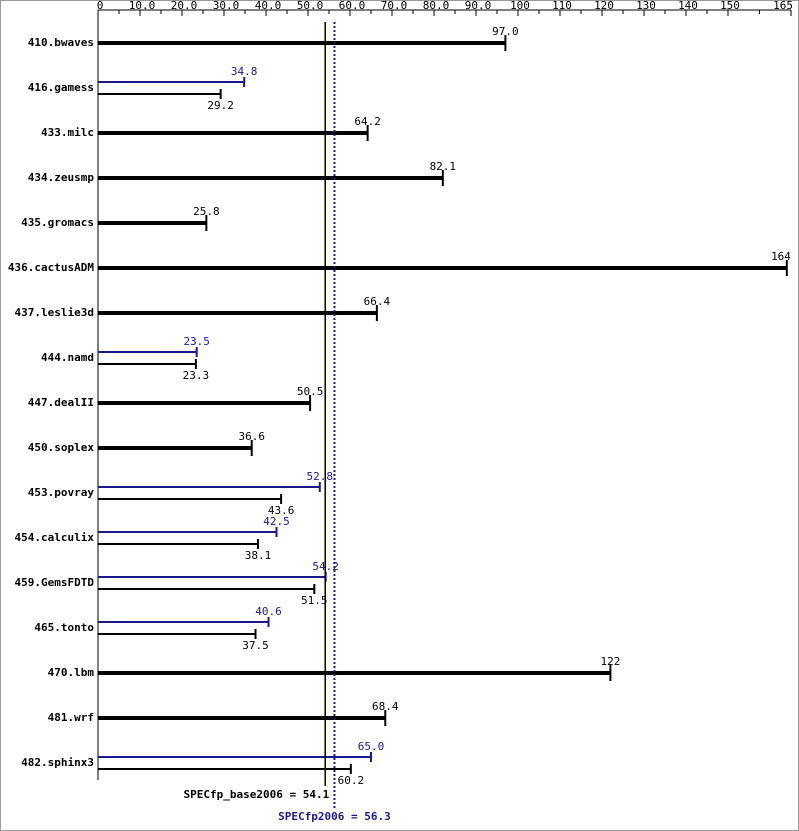 Image resolution: width=799 pixels, height=831 pixels. What do you see at coordinates (196, 341) in the screenshot?
I see `value-label: 23.5` at bounding box center [196, 341].